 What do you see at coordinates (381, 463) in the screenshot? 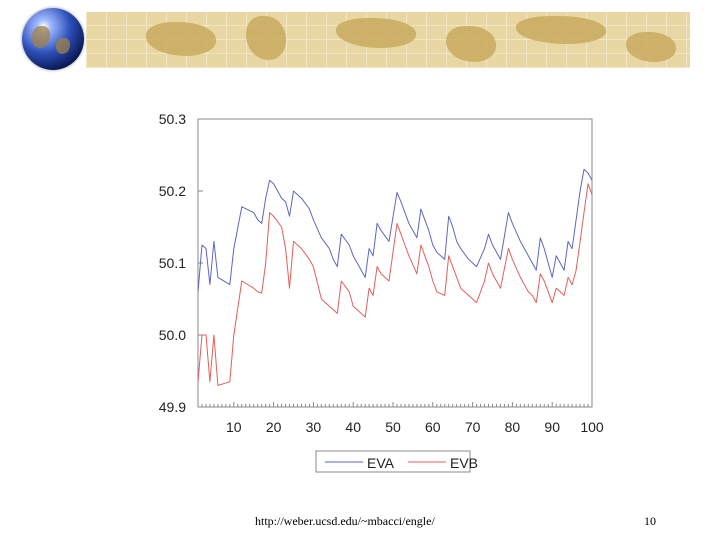
I see `legend-label-eva: EVA` at bounding box center [381, 463].